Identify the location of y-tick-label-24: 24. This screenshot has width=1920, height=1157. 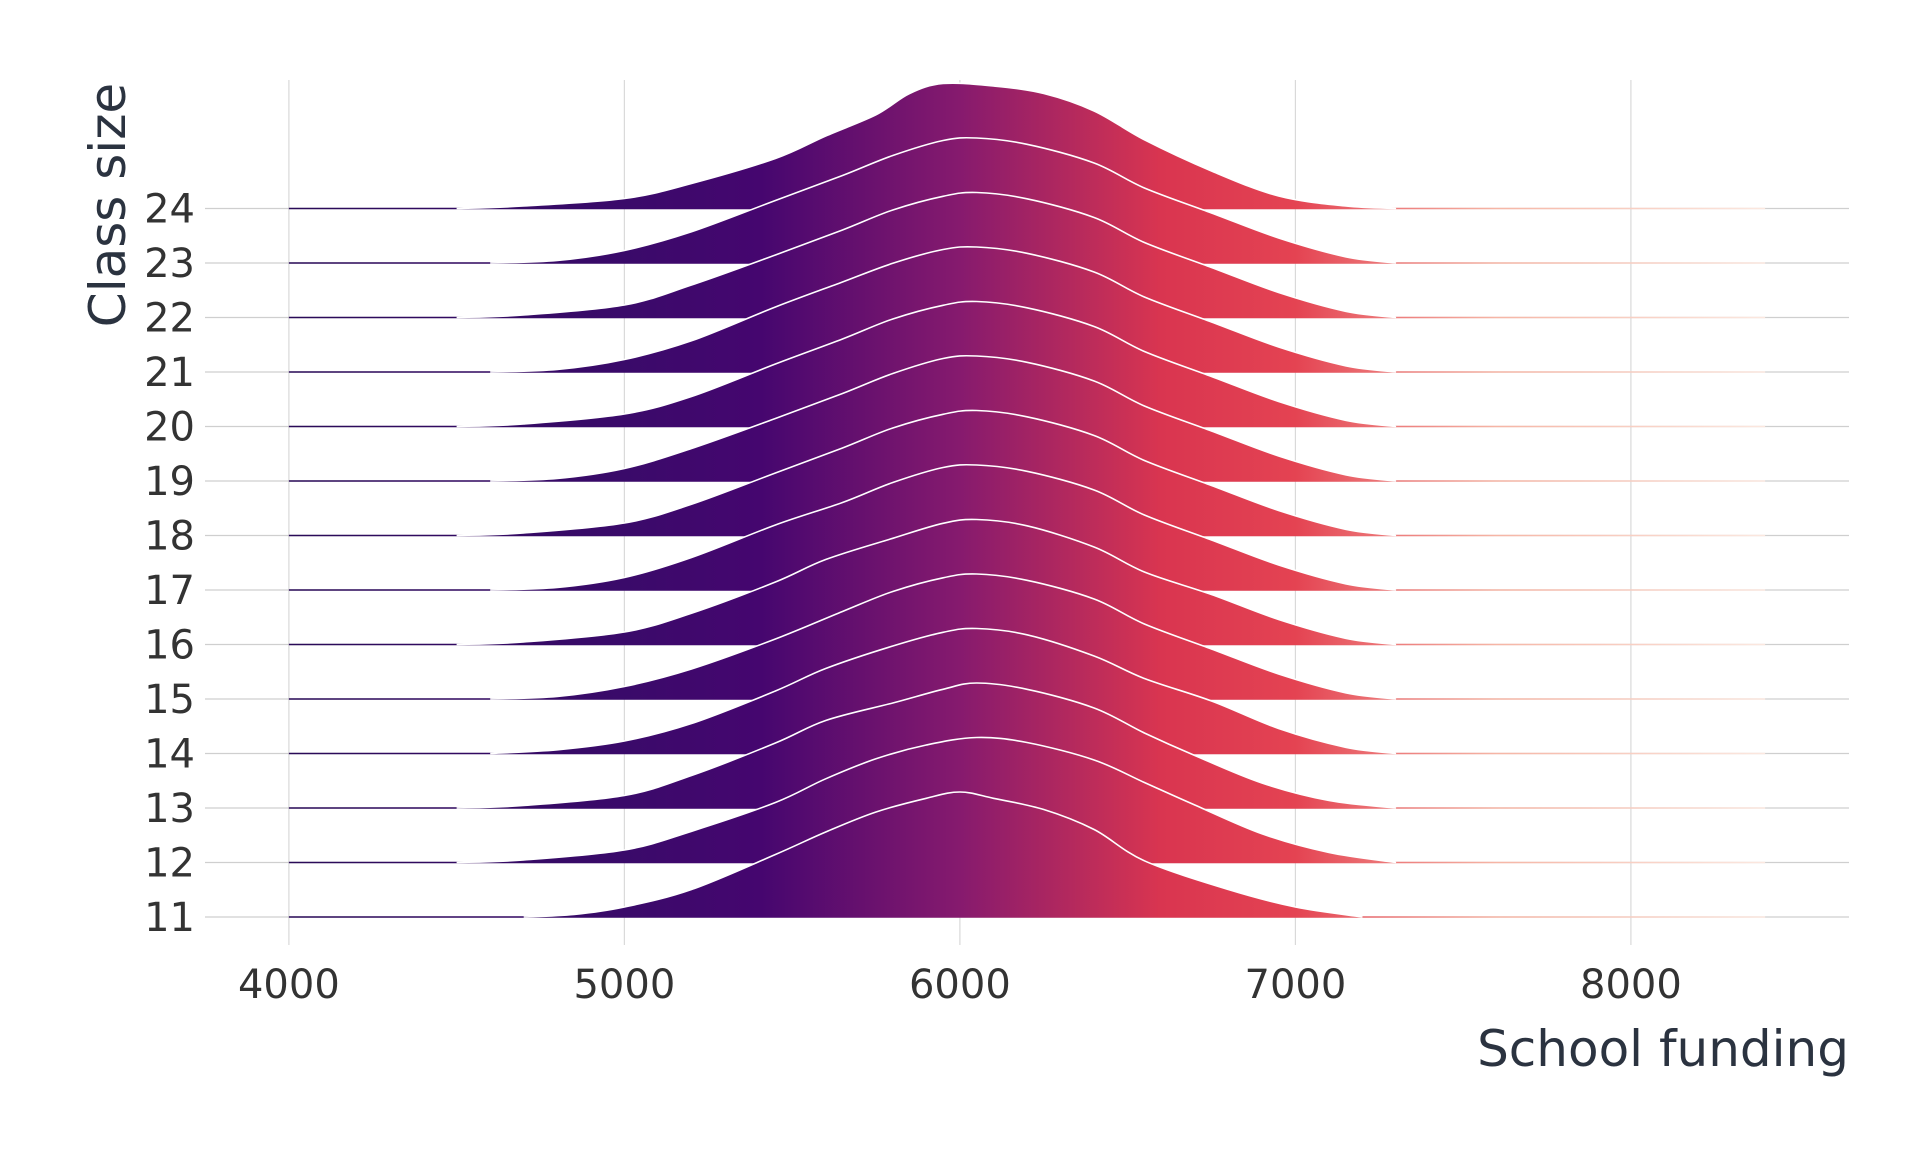
(169, 210).